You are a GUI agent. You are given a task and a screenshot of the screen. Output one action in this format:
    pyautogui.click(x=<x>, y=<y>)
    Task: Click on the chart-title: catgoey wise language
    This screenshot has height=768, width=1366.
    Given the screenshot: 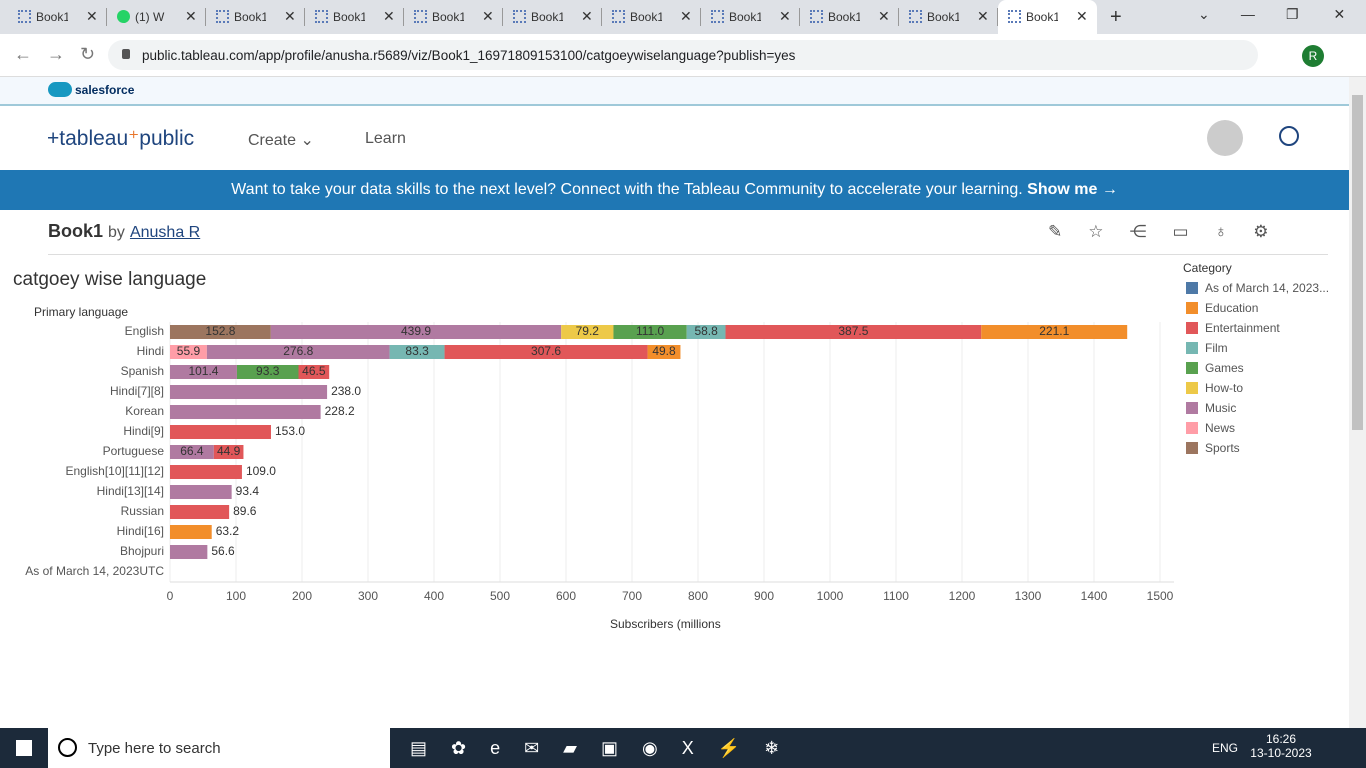 What is the action you would take?
    pyautogui.click(x=109, y=279)
    